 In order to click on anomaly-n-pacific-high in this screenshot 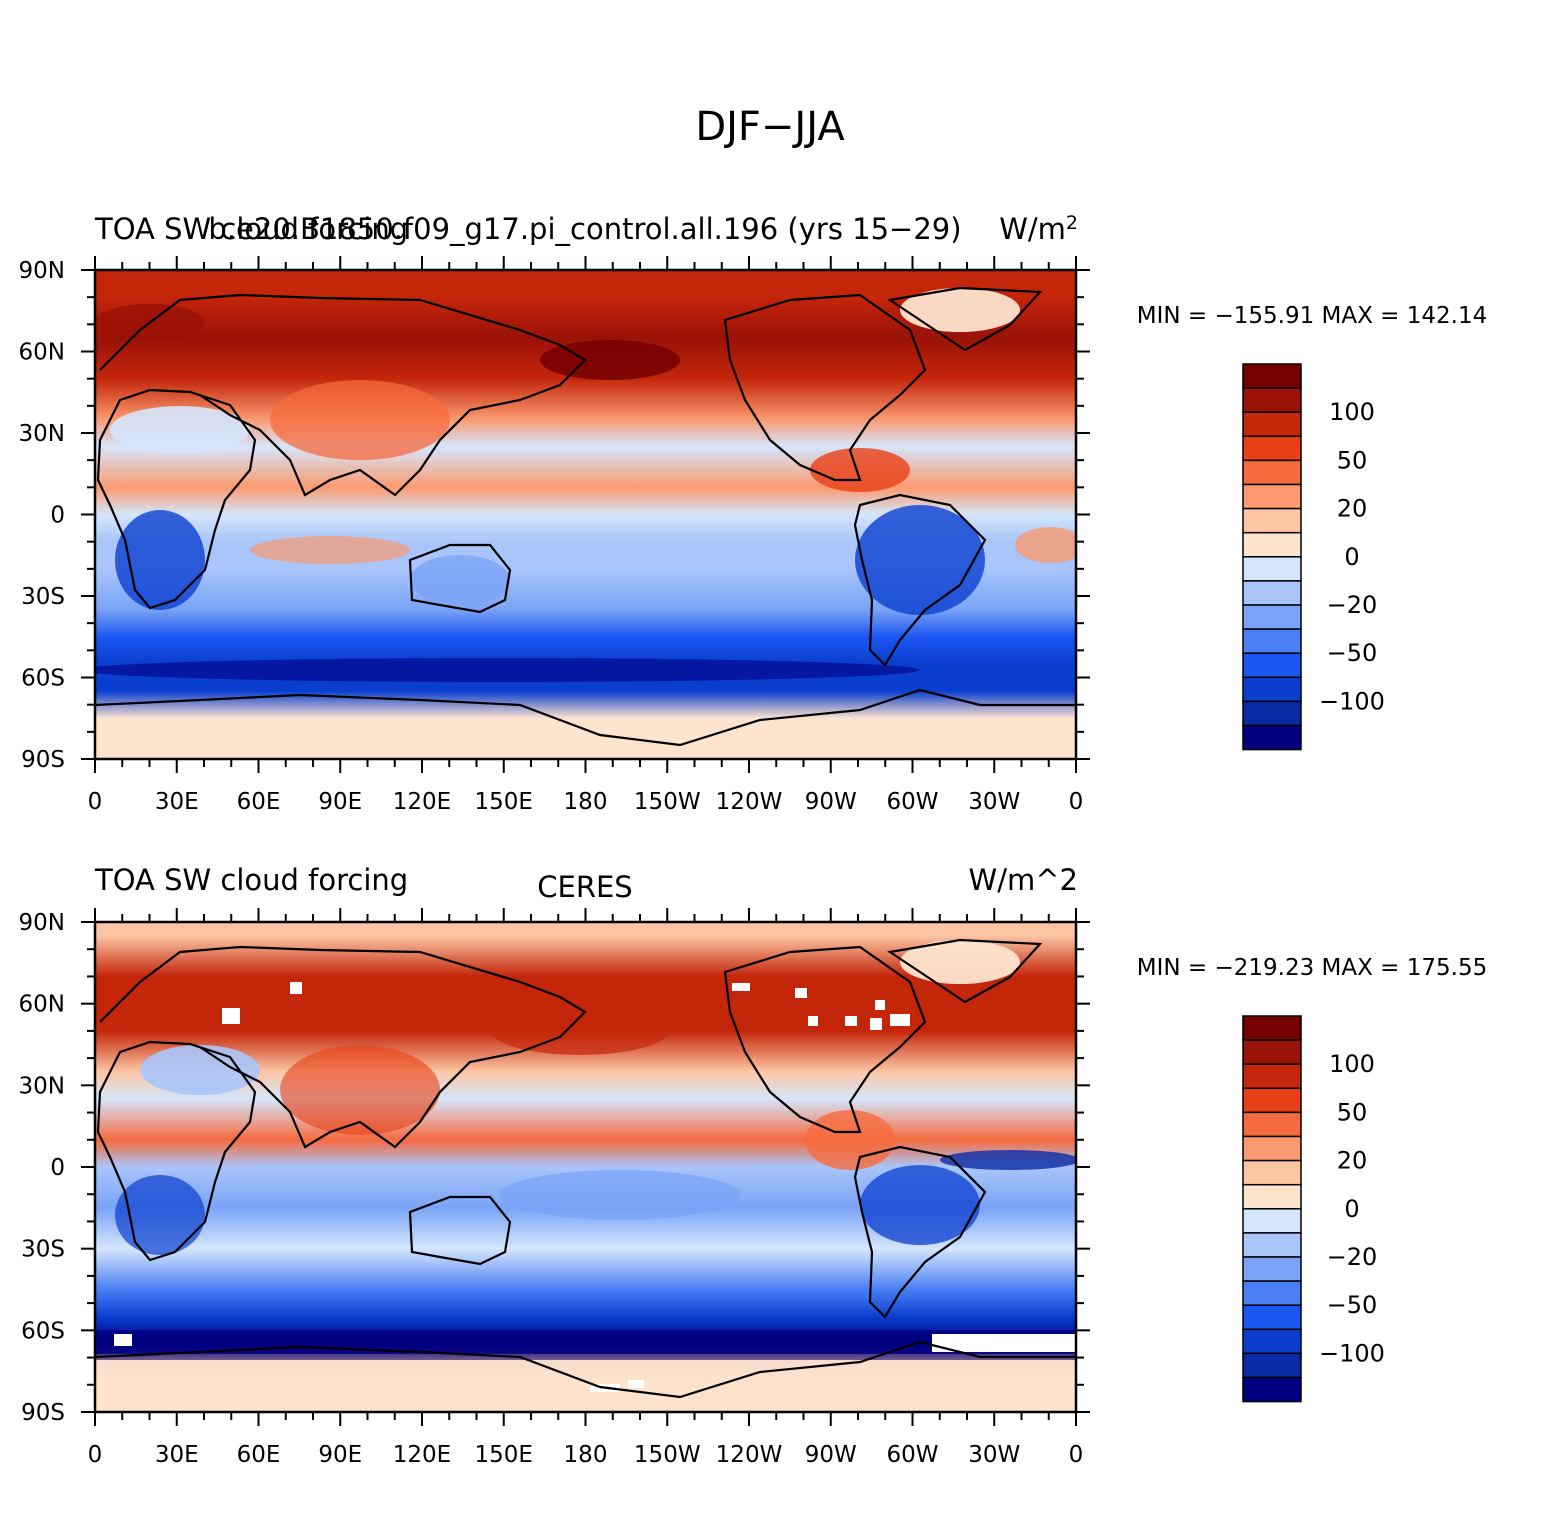, I will do `click(580, 1030)`.